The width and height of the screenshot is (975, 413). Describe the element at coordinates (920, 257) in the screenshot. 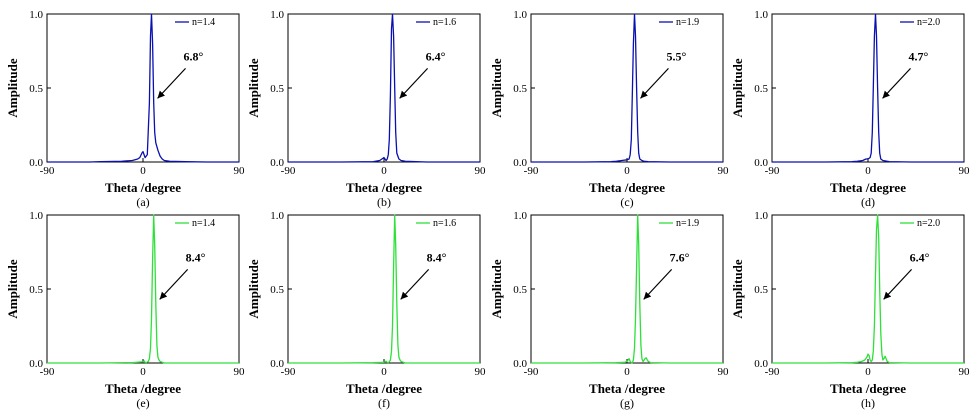

I see `annotation-label: 6.4°` at that location.